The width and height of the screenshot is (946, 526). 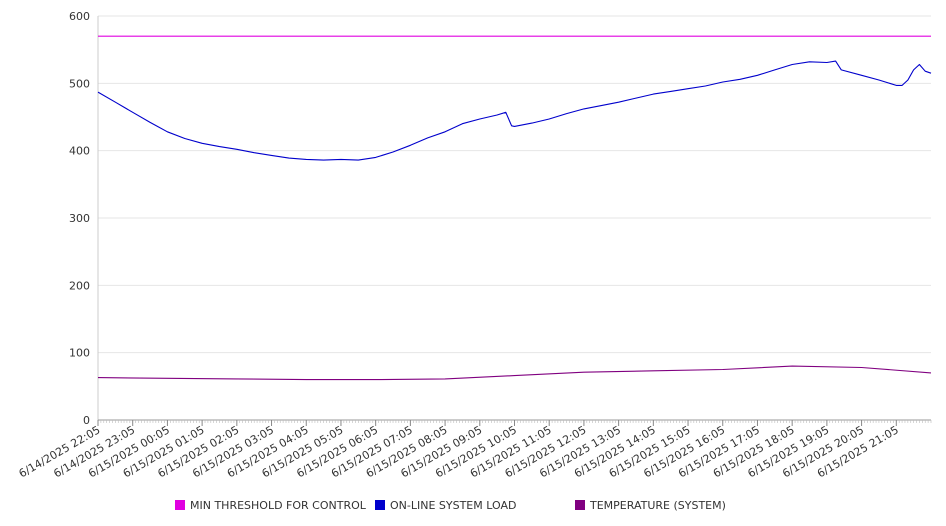 What do you see at coordinates (79, 285) in the screenshot?
I see `y-tick-label: 200` at bounding box center [79, 285].